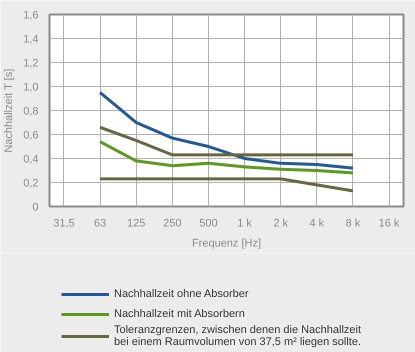 The image size is (415, 352). Describe the element at coordinates (244, 224) in the screenshot. I see `x-tick-label: 1 k` at that location.